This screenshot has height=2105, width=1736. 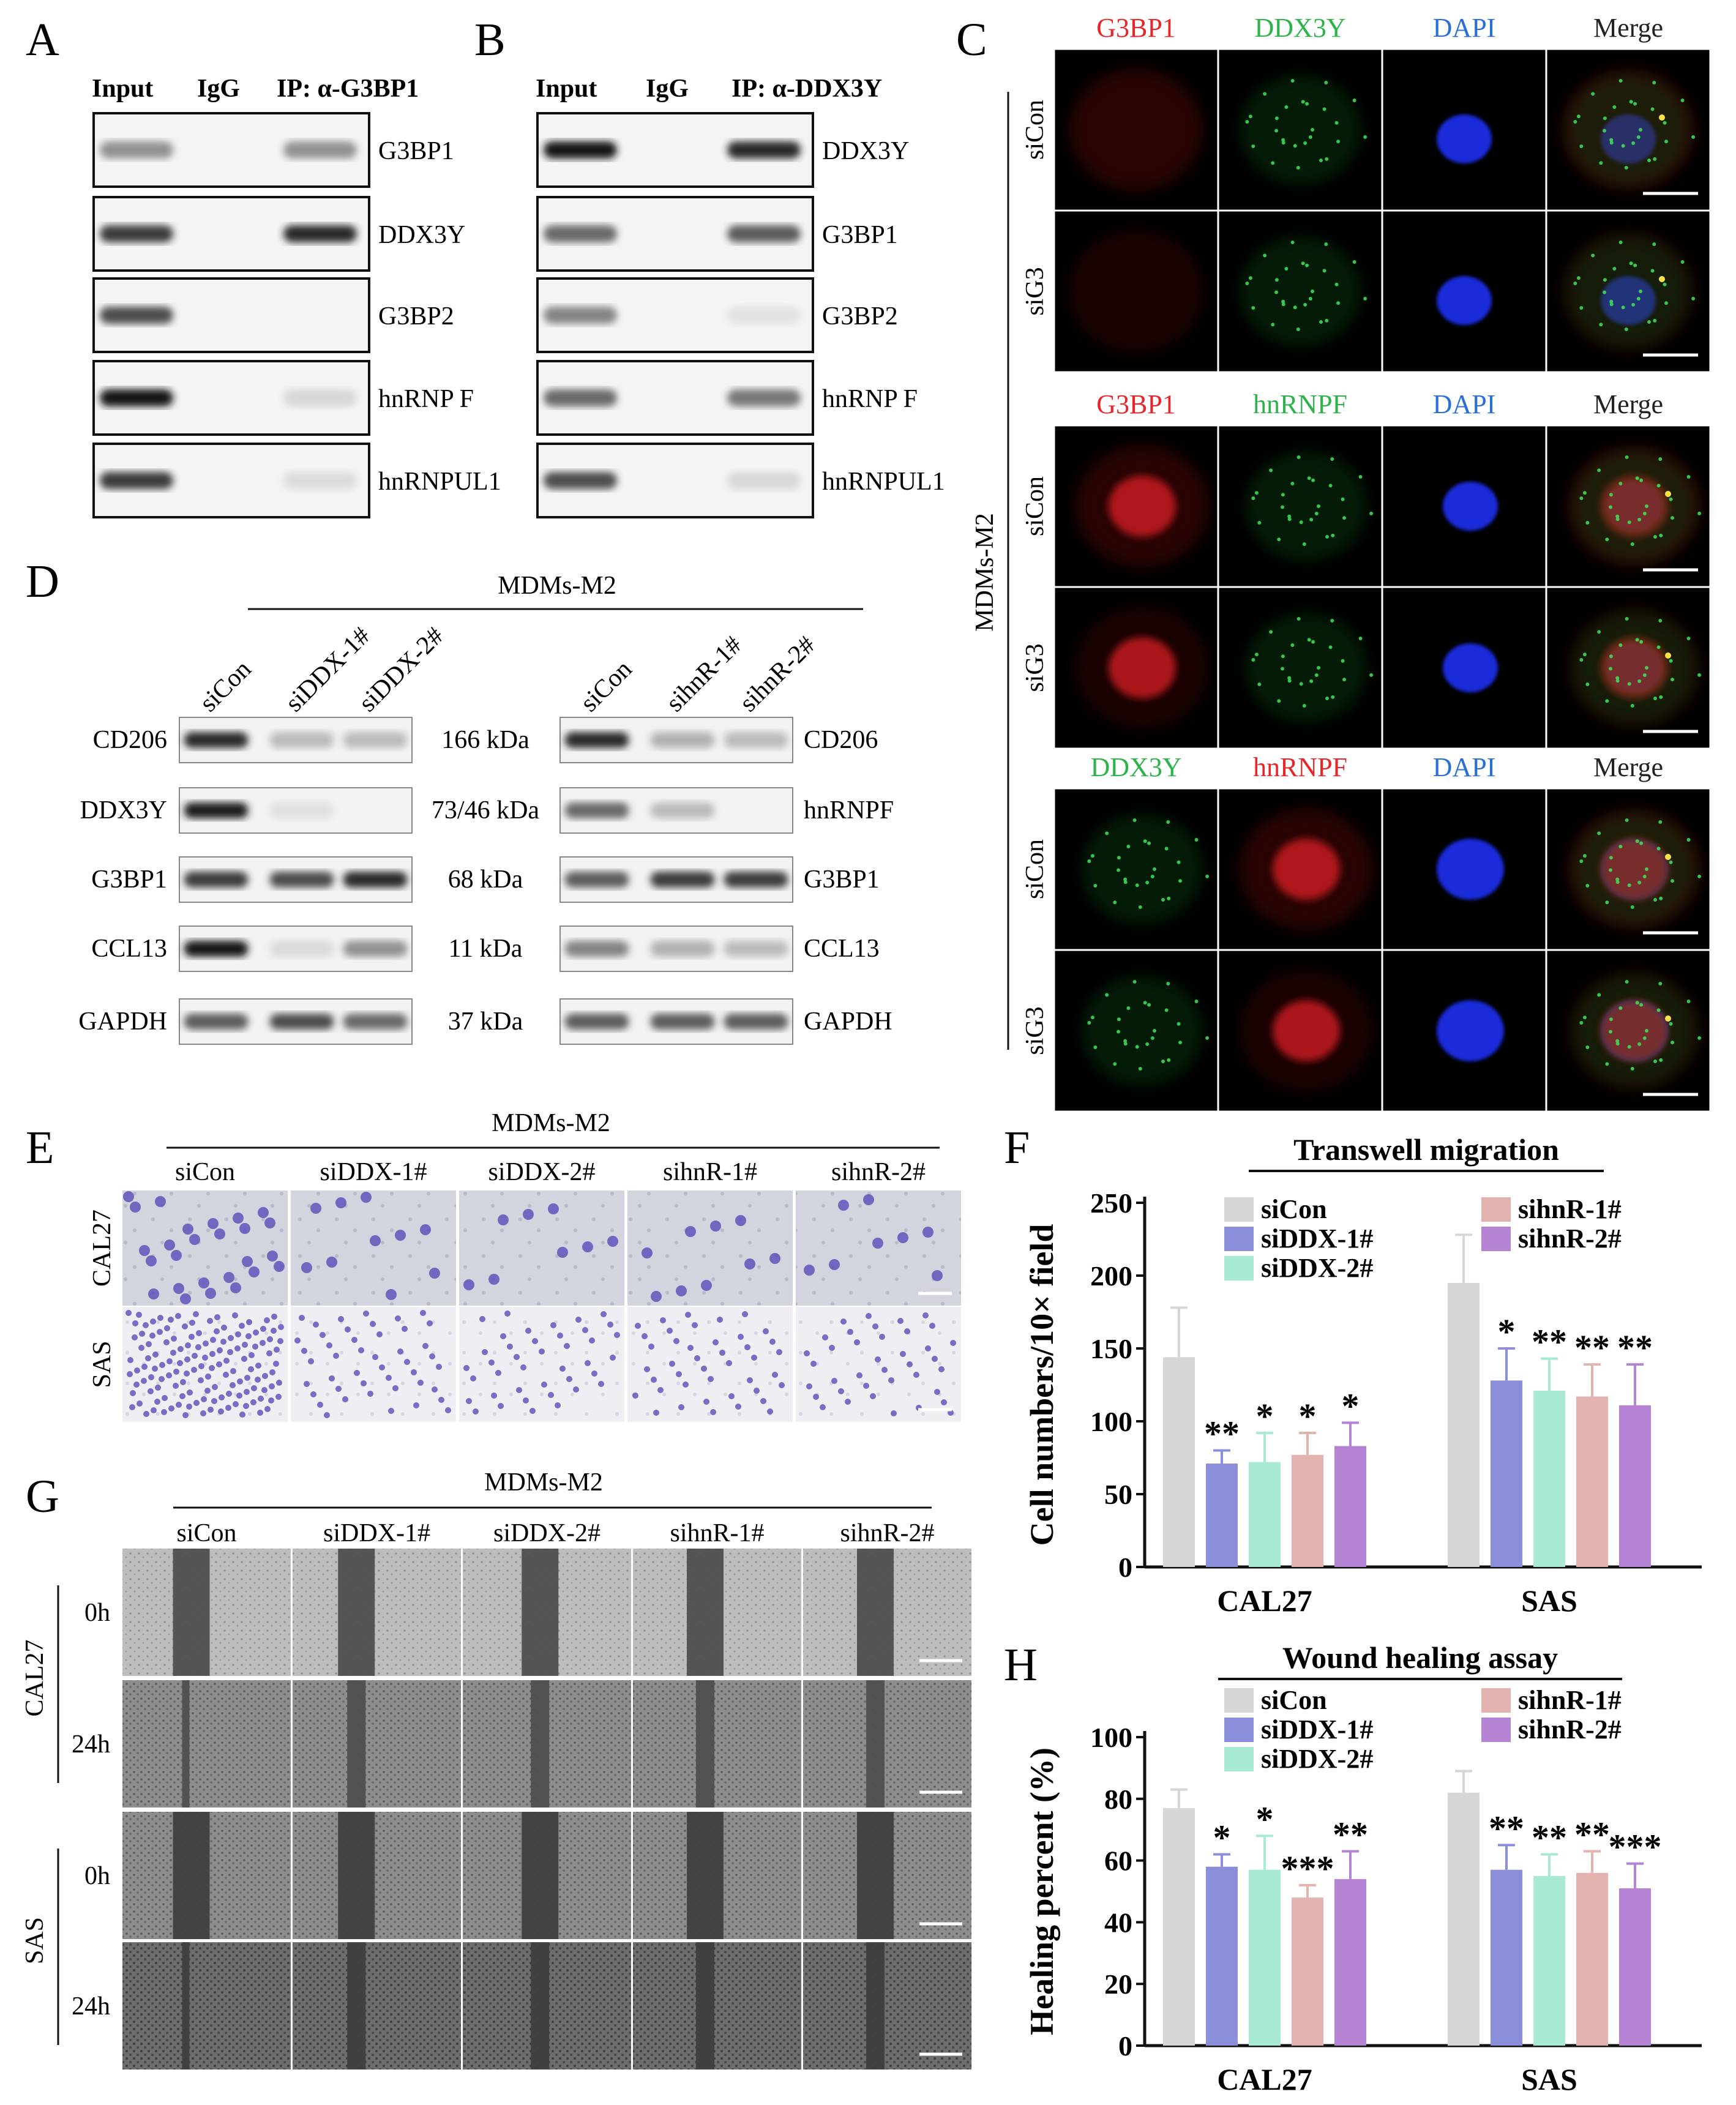 I want to click on panel-d-right-row-label-gapdh: GAPDH, so click(x=848, y=1022).